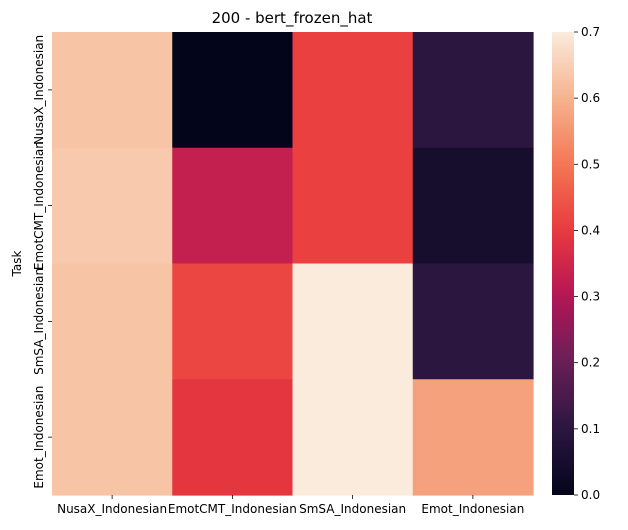 This screenshot has width=628, height=530. What do you see at coordinates (112, 509) in the screenshot?
I see `x-tick-label: NusaX_Indonesian` at bounding box center [112, 509].